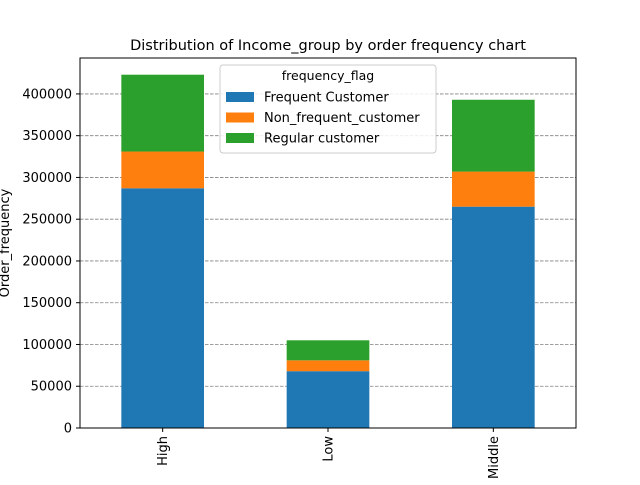  I want to click on x-tick-label: Low, so click(329, 449).